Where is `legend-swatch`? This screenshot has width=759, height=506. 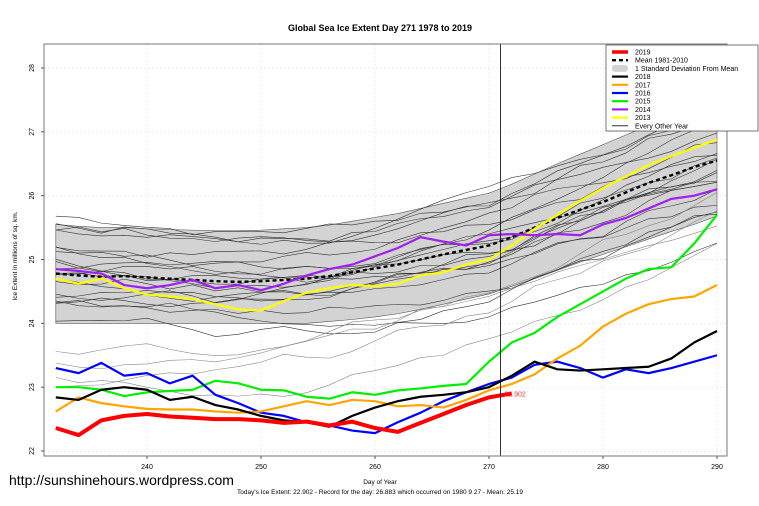
legend-swatch is located at coordinates (620, 68).